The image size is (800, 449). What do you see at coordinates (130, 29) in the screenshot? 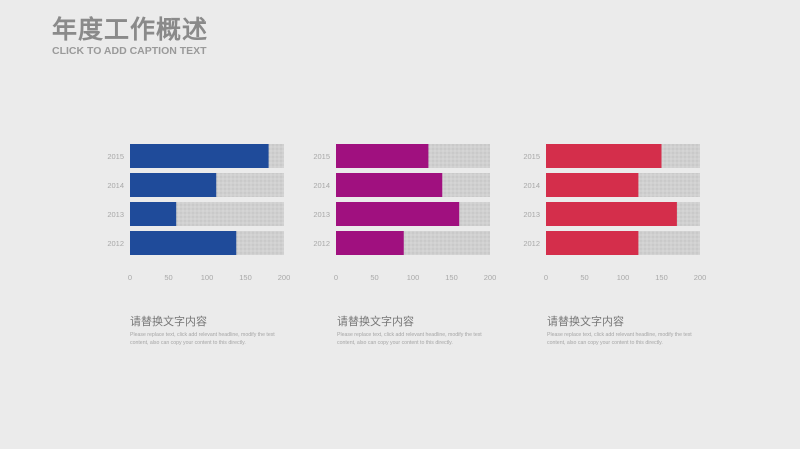
I see `page-title: 年度工作概述` at bounding box center [130, 29].